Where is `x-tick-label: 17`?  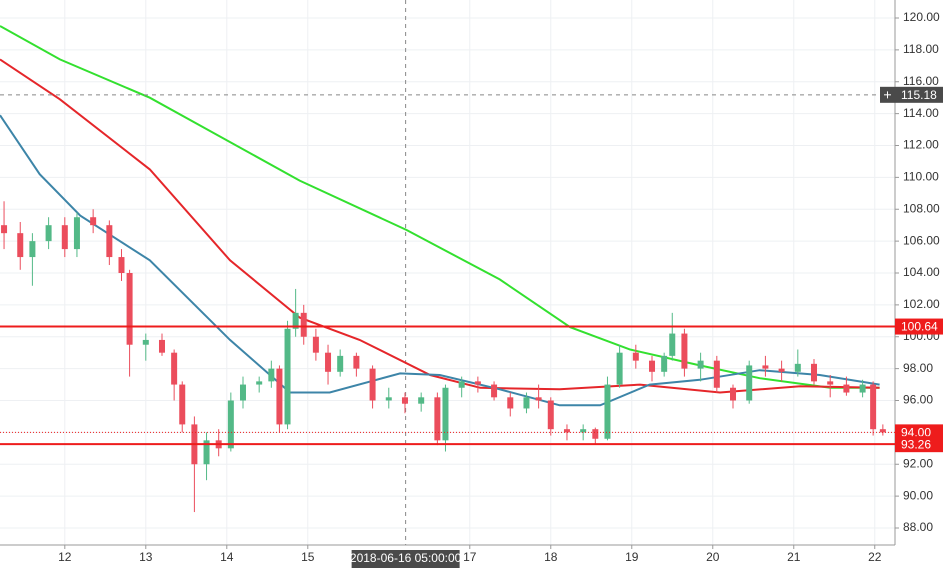 x-tick-label: 17 is located at coordinates (470, 557).